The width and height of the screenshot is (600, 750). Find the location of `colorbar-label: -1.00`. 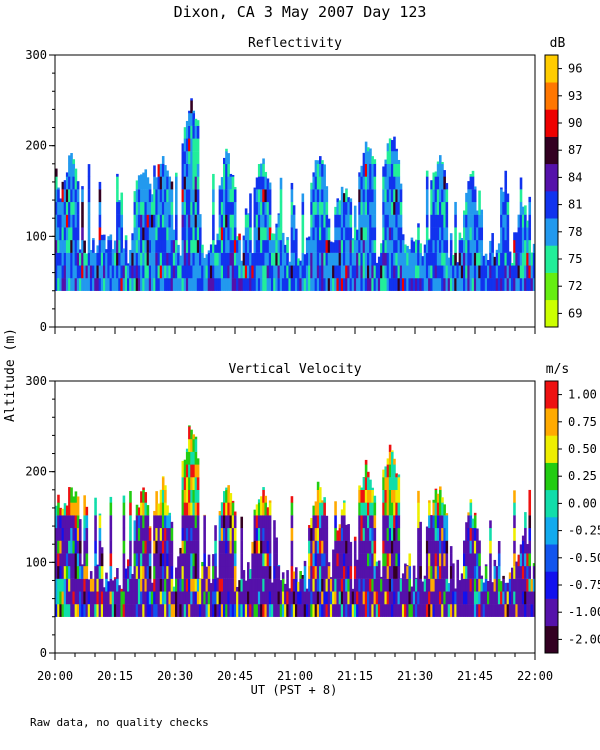

colorbar-label: -1.00 is located at coordinates (584, 612).